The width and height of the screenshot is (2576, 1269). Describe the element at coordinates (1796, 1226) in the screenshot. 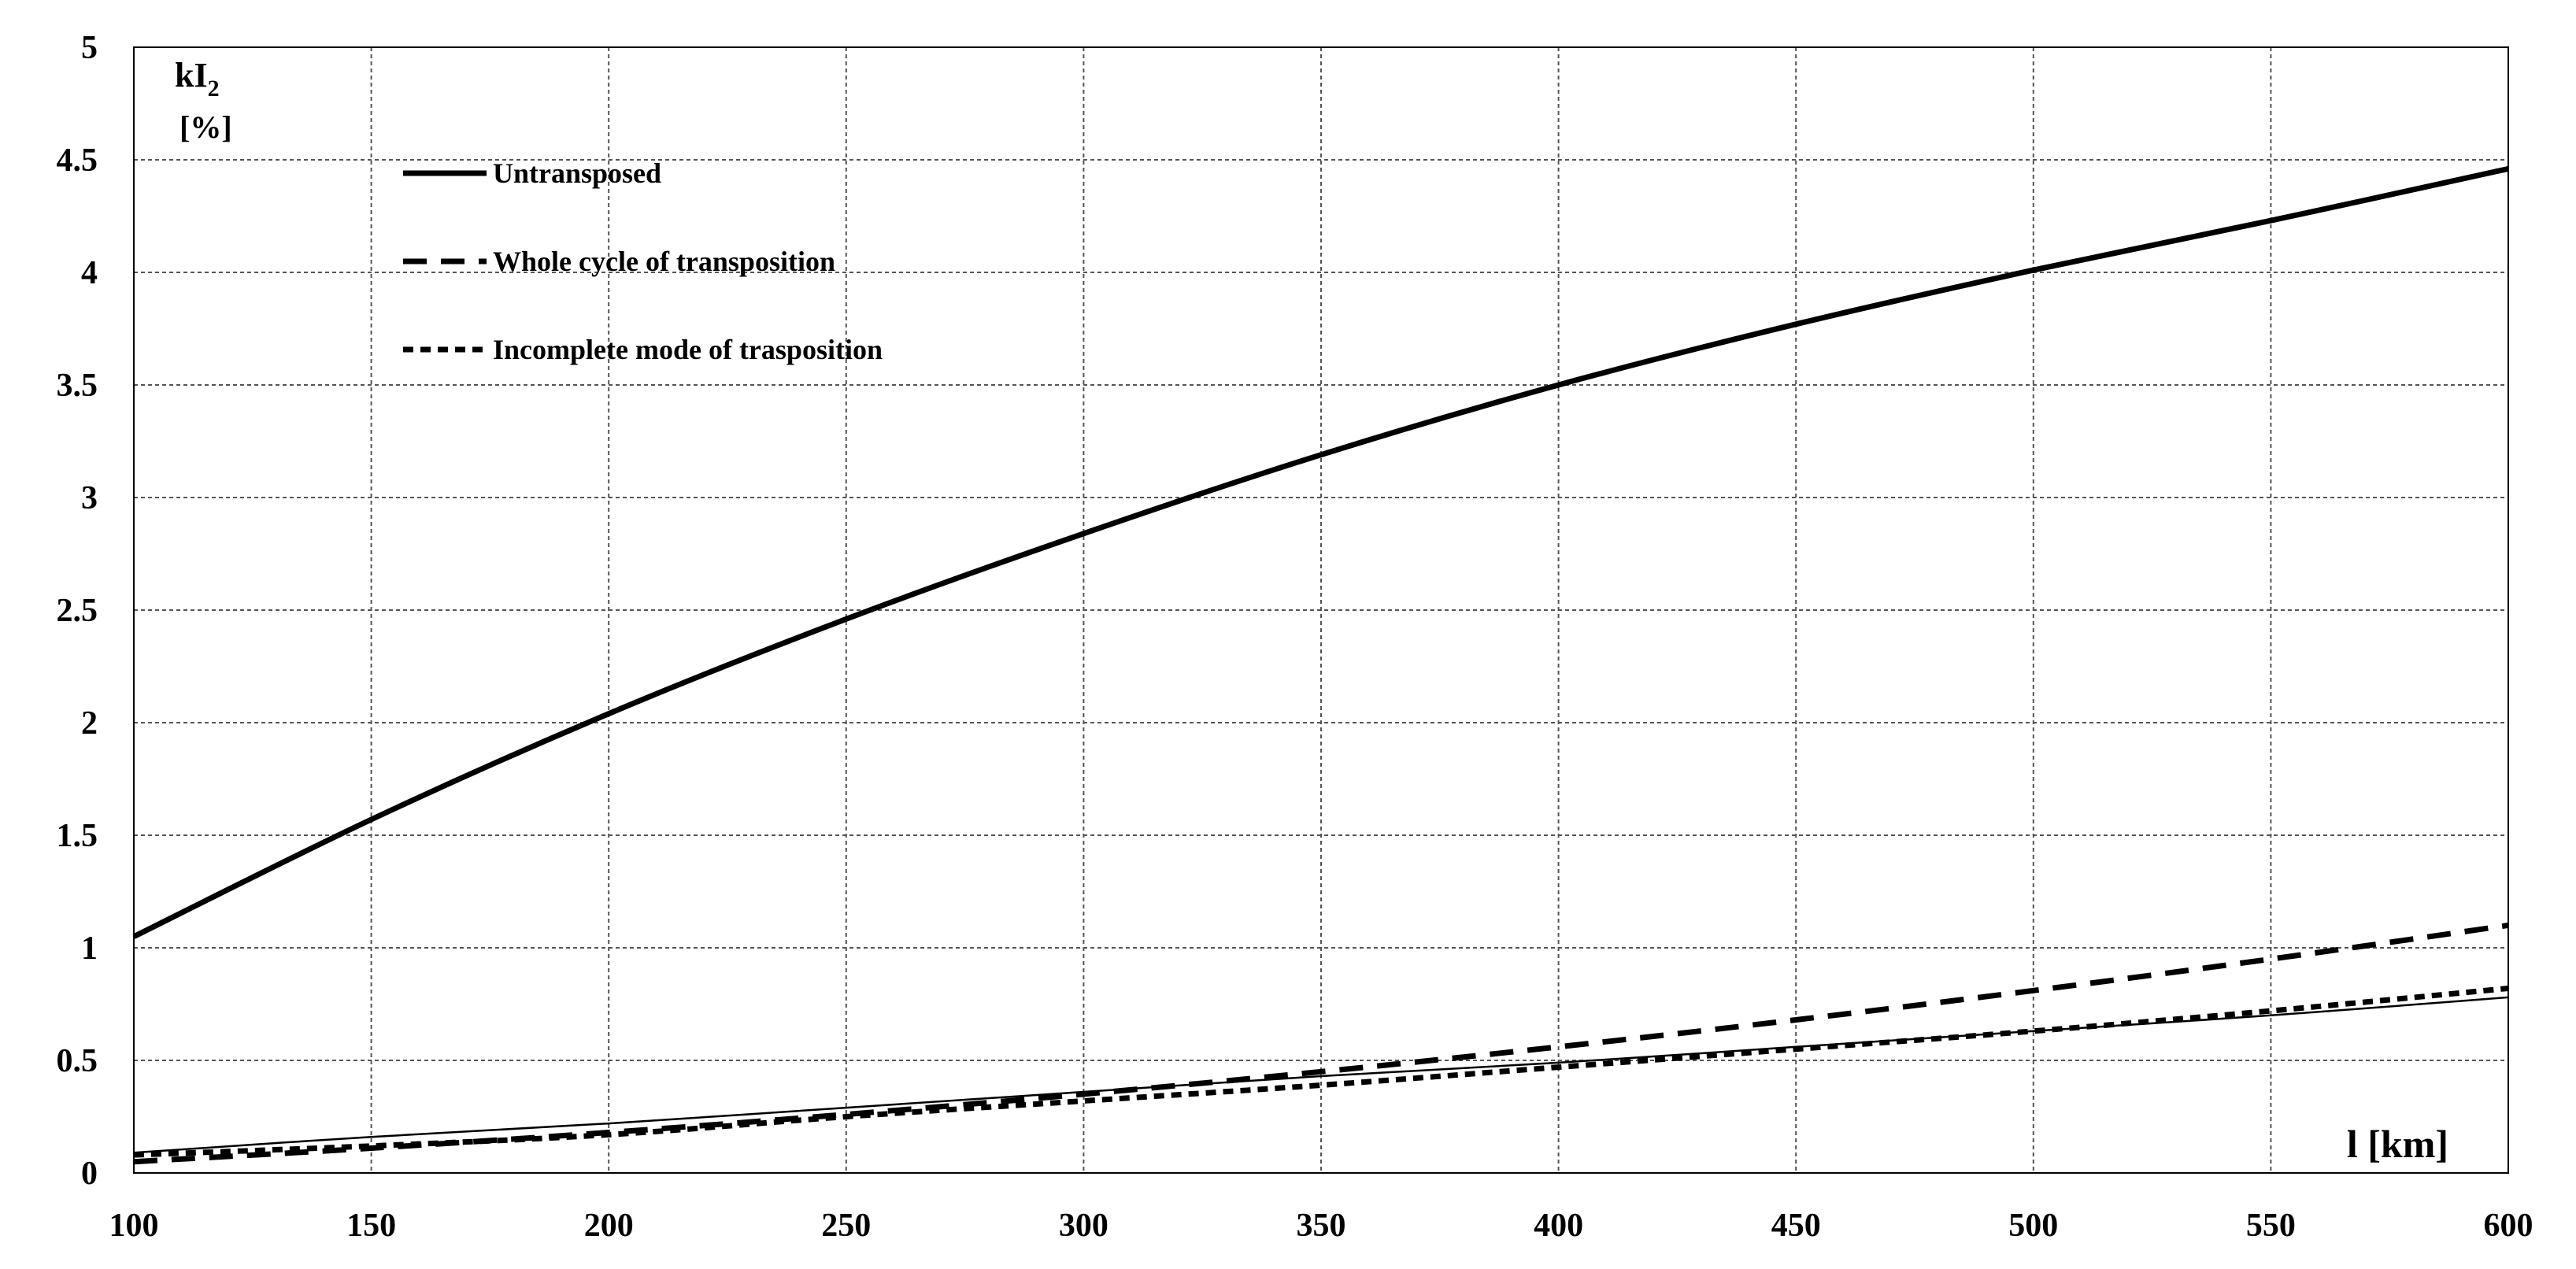

I see `x-tick-label: 450` at that location.